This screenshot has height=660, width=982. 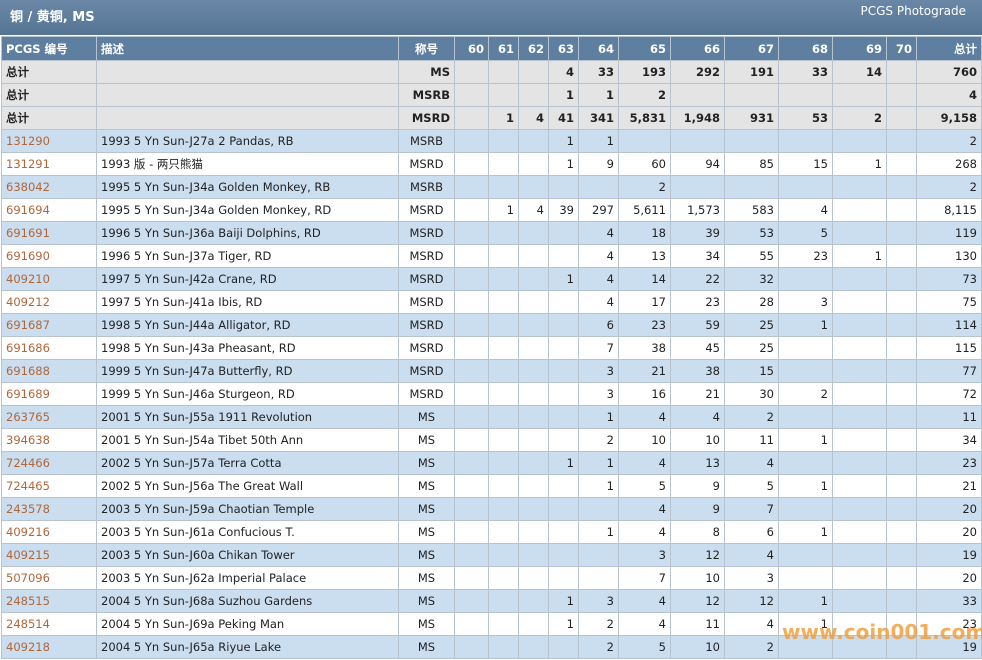 What do you see at coordinates (644, 210) in the screenshot?
I see `cell: 5,611` at bounding box center [644, 210].